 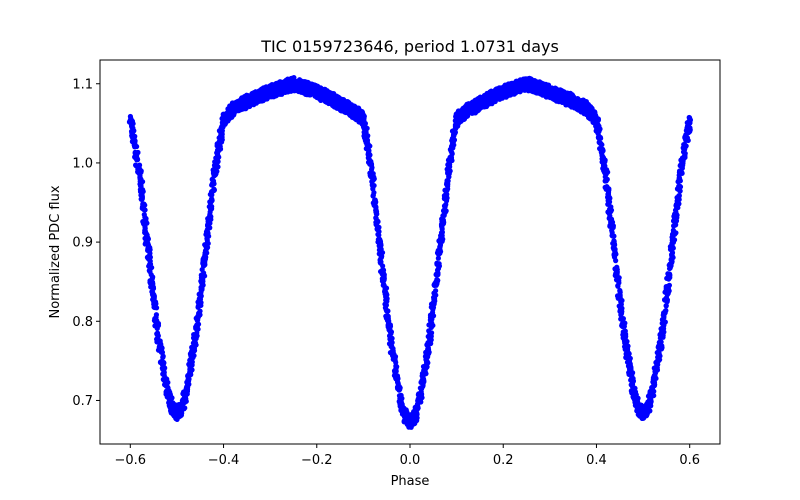 I want to click on y-tick-label: 0.9, so click(x=82, y=243).